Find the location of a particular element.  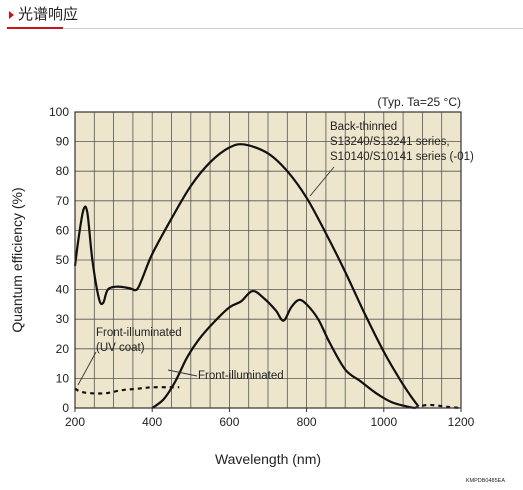

series-front-tail is located at coordinates (438, 406).